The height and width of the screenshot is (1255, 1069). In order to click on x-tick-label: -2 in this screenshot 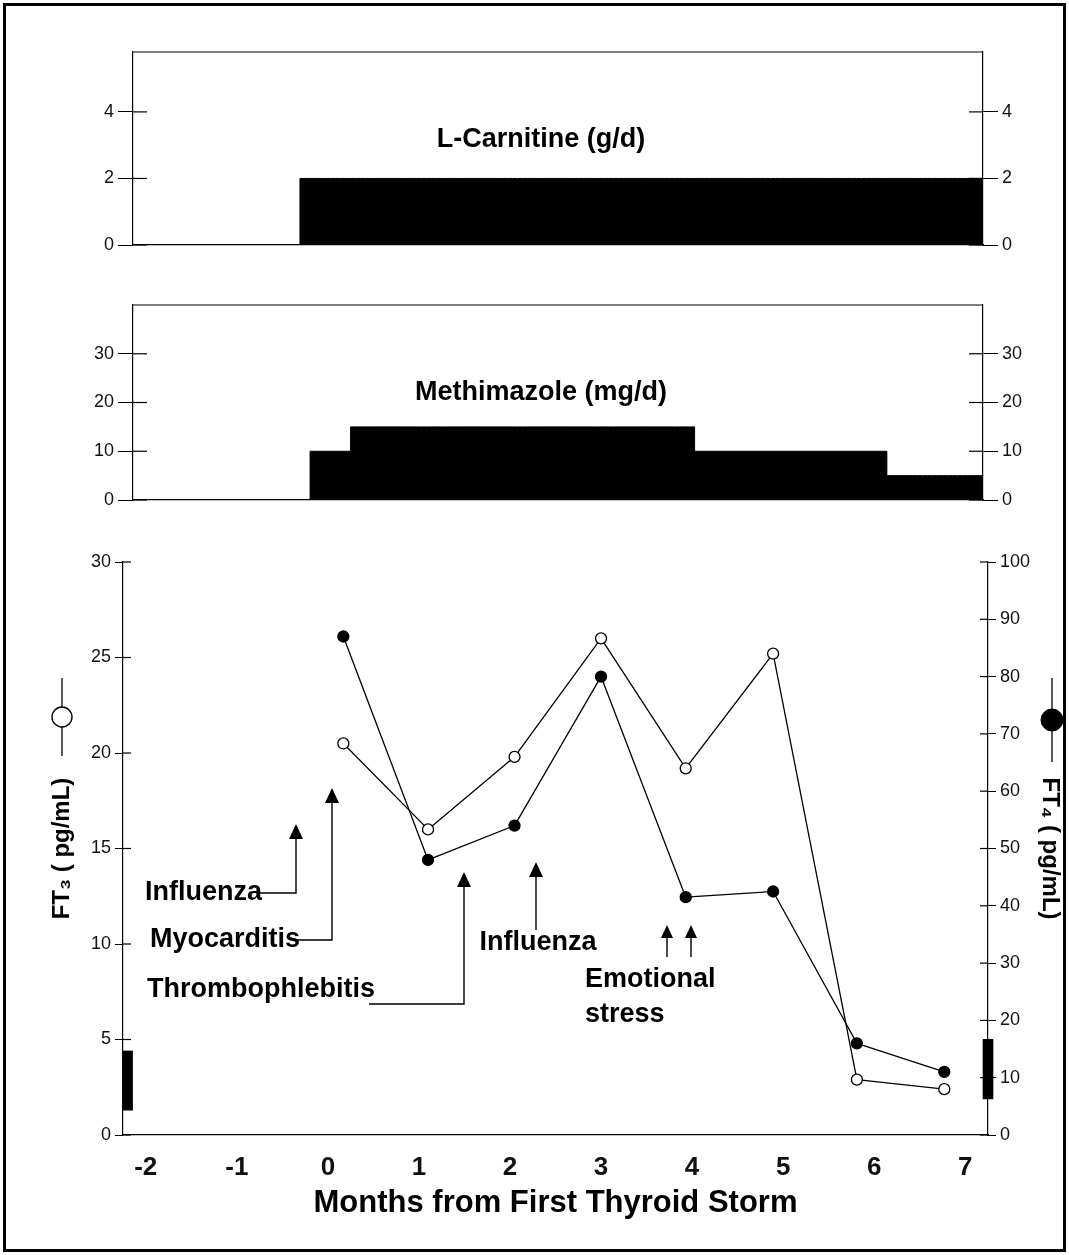, I will do `click(146, 1165)`.